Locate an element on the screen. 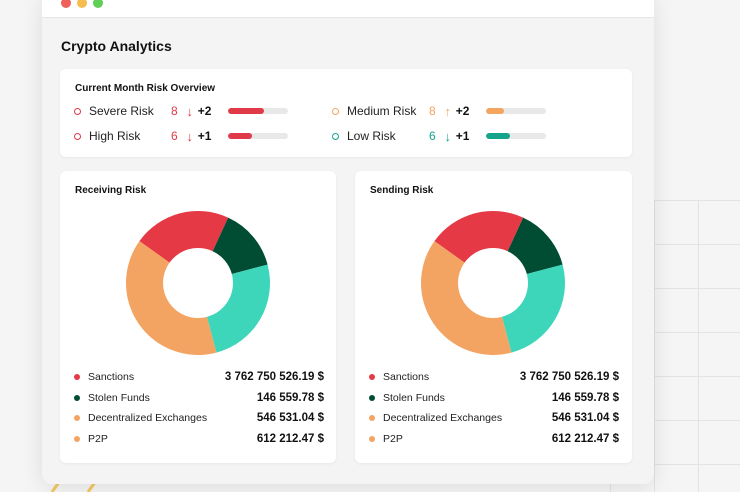  risk-overview-title: Current Month Risk Overview is located at coordinates (145, 88).